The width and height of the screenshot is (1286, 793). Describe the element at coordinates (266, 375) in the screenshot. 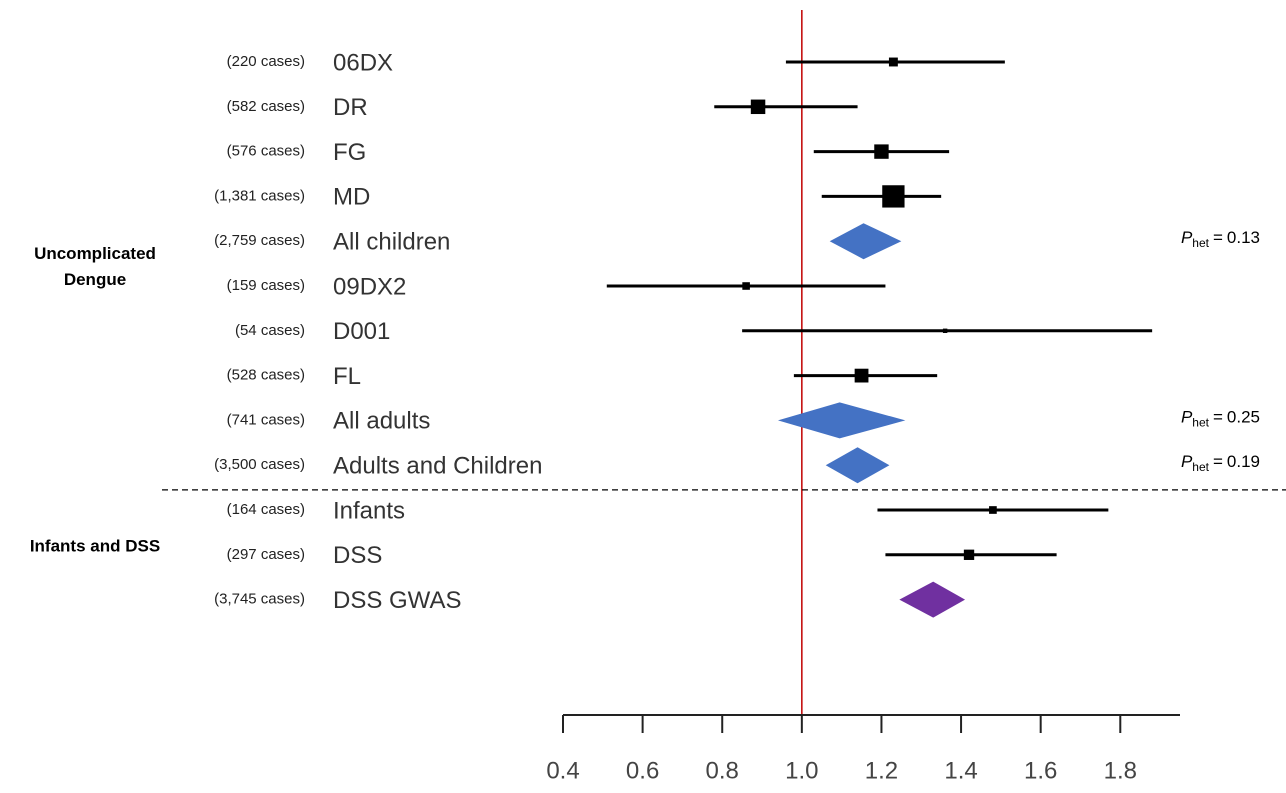

I see `case-label: (528 cases)` at that location.